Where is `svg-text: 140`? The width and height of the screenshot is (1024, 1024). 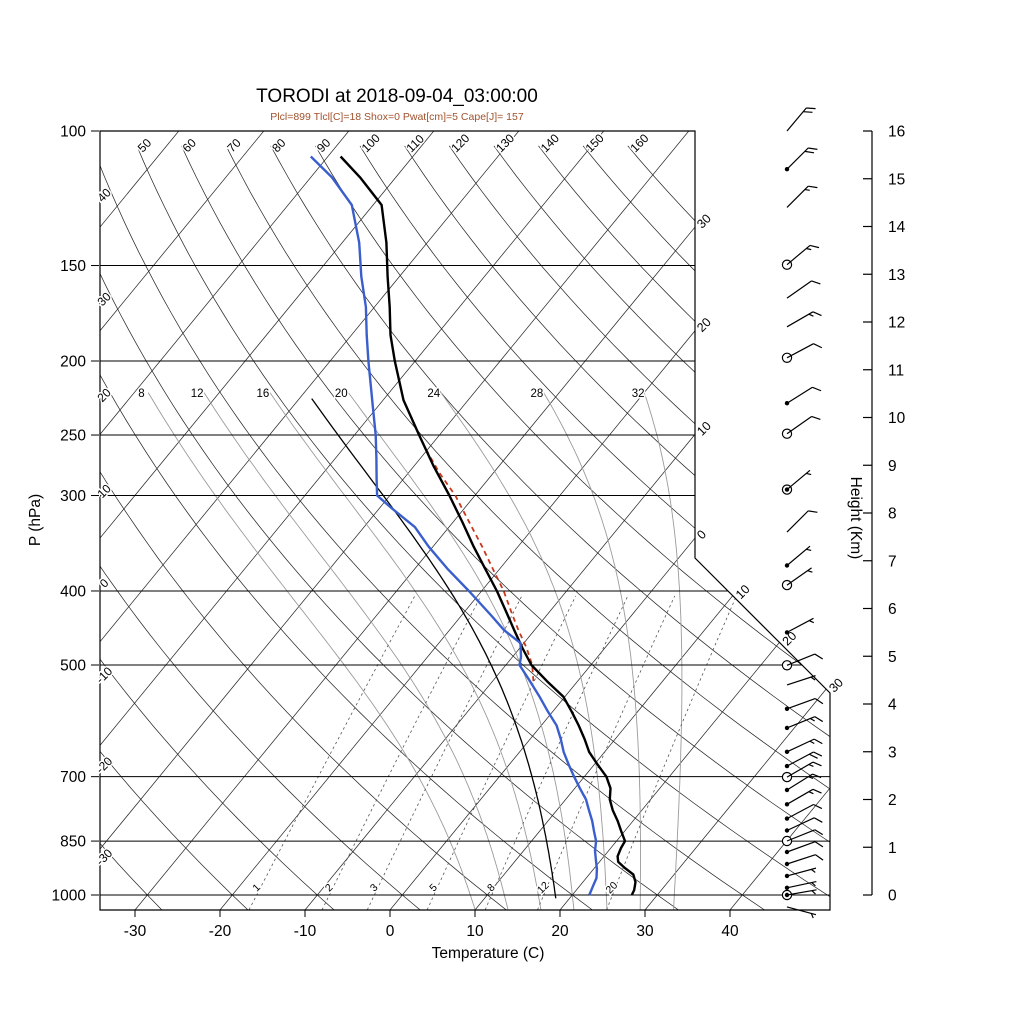
svg-text: 140 is located at coordinates (550, 143).